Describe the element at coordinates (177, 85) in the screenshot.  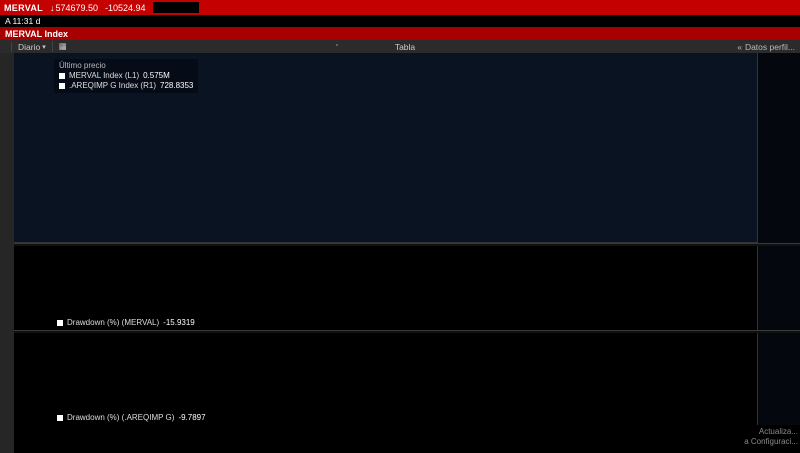
I see `legend-value-areqimp: 728.8353` at that location.